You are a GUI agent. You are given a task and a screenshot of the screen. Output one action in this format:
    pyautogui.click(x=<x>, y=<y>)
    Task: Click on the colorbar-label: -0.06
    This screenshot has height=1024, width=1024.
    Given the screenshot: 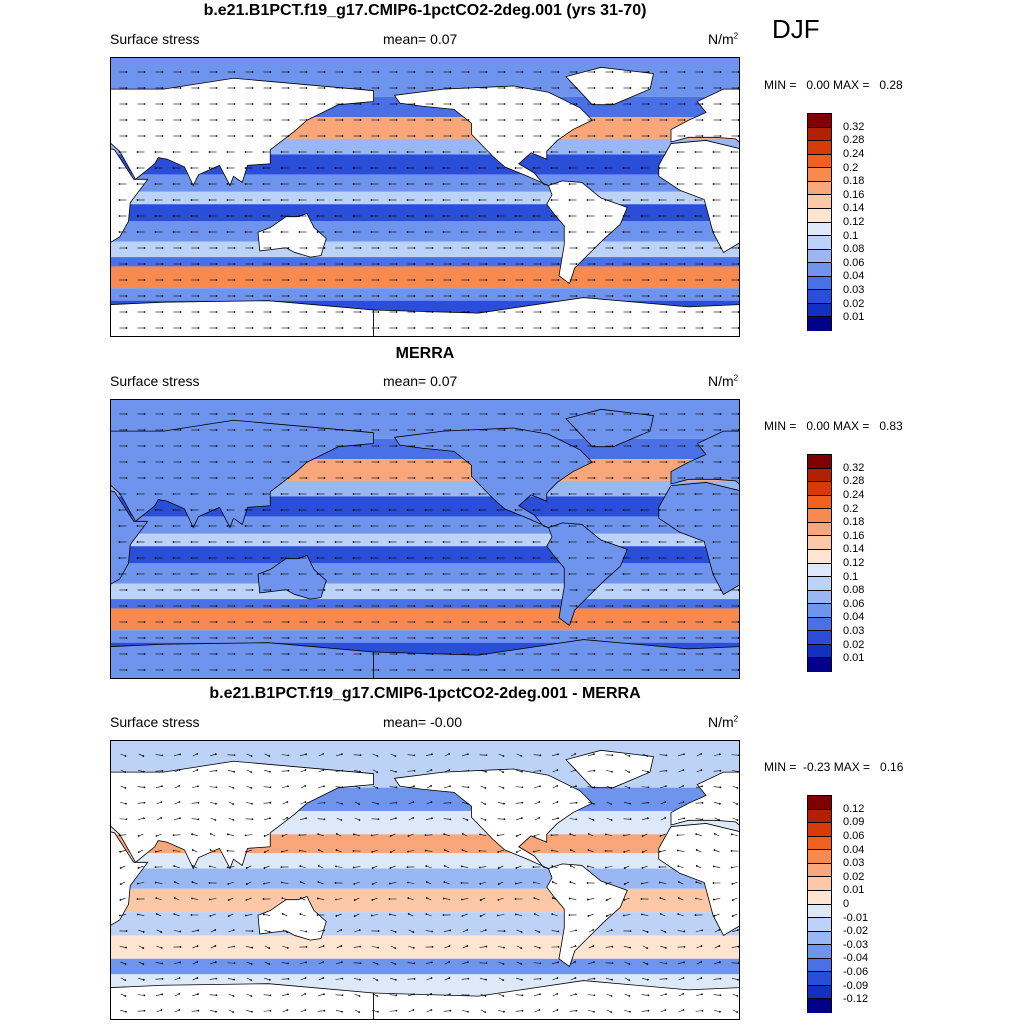 What is the action you would take?
    pyautogui.click(x=856, y=972)
    